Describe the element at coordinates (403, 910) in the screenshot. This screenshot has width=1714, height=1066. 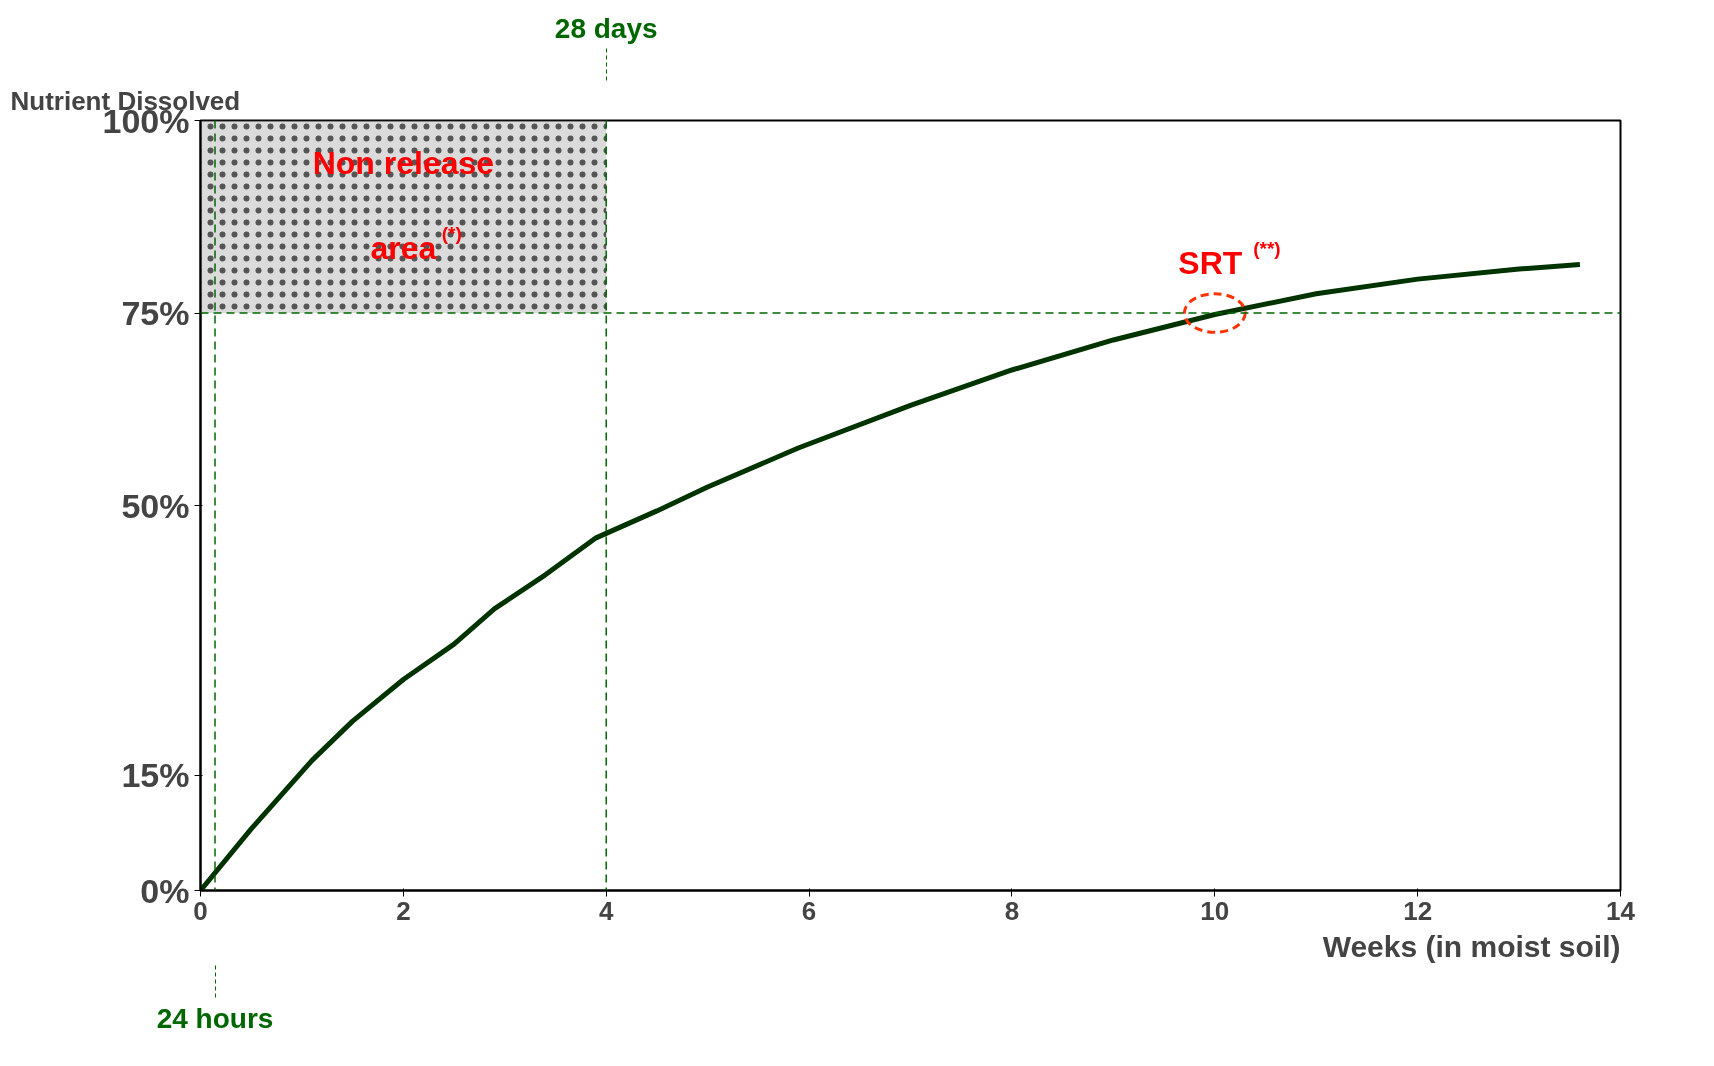
I see `x-tick-label: 2` at that location.